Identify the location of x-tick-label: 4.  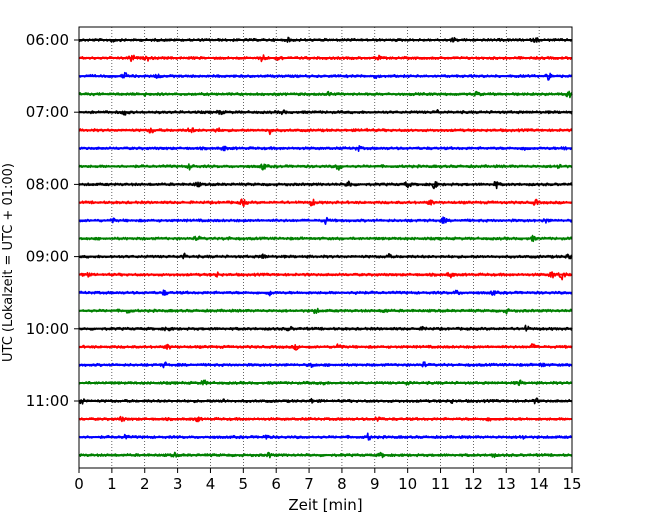
(211, 484).